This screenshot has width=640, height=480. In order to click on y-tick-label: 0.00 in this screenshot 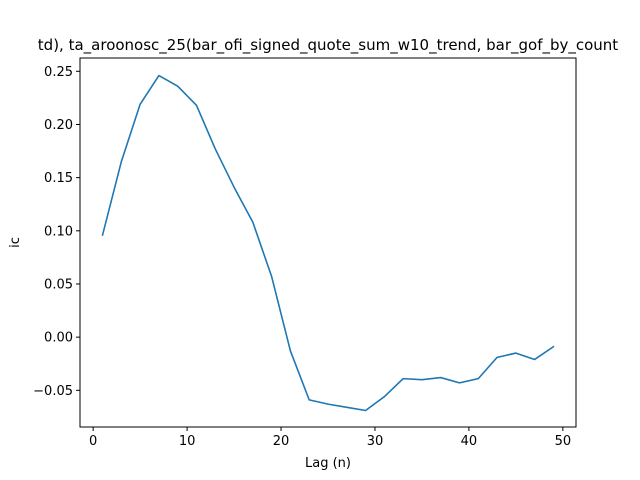, I will do `click(58, 338)`.